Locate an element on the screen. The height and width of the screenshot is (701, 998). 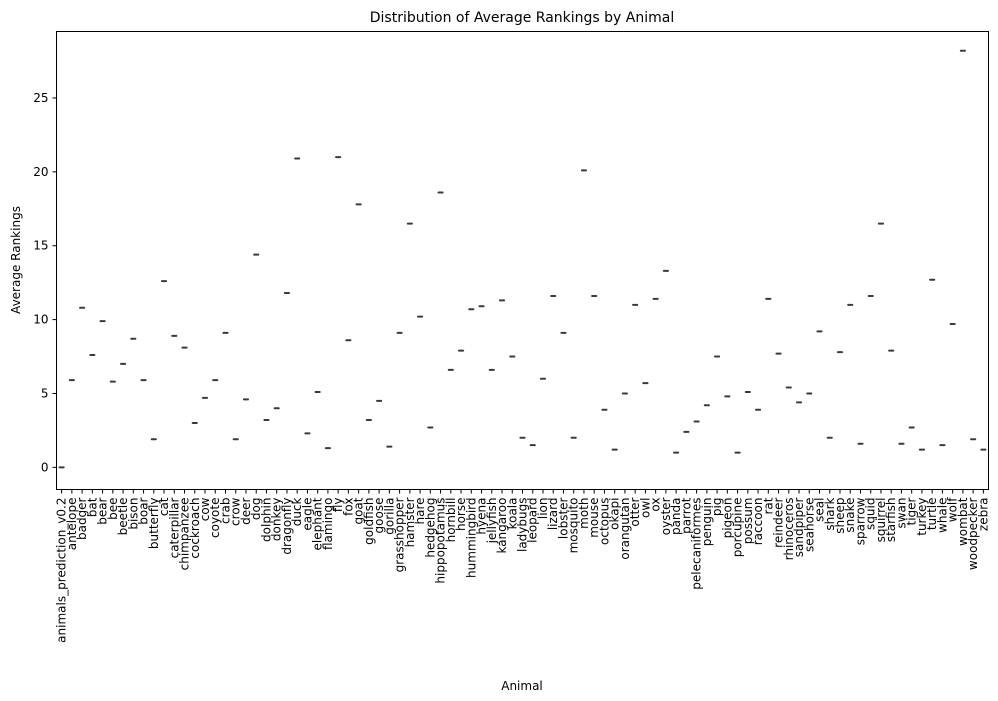
x-tick-label: woodpecker is located at coordinates (973, 533).